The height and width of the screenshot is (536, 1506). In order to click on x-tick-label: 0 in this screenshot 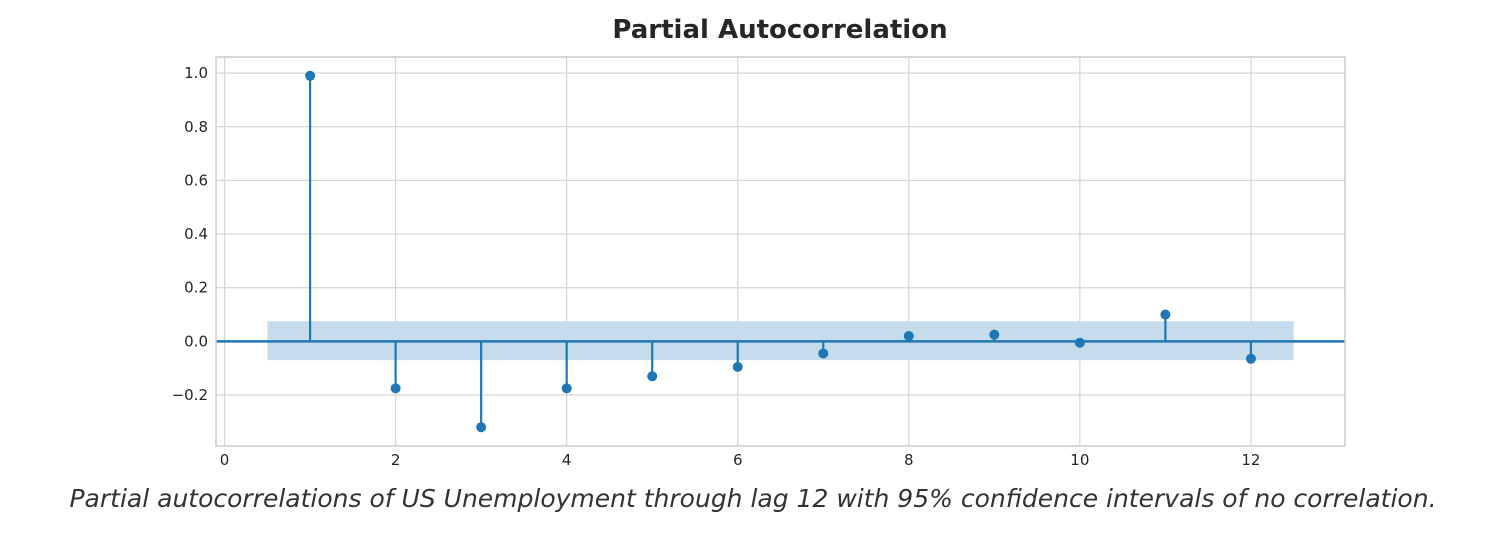, I will do `click(225, 460)`.